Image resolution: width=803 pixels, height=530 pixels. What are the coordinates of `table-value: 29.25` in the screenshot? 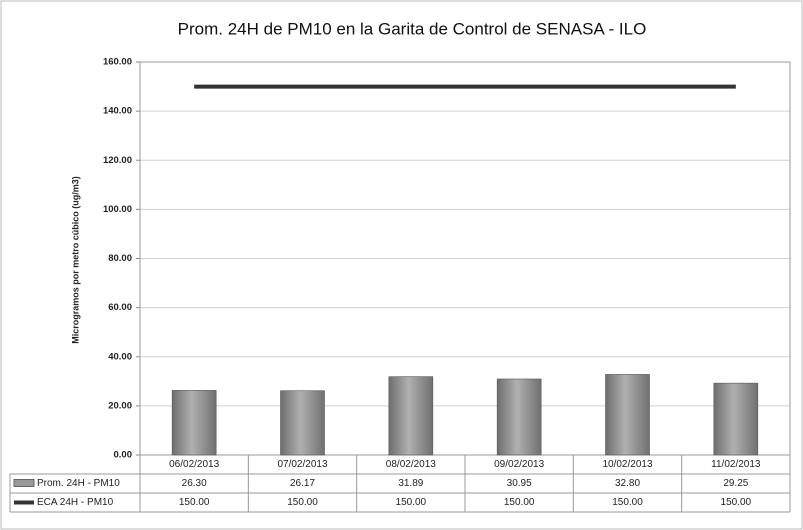 It's located at (735, 483).